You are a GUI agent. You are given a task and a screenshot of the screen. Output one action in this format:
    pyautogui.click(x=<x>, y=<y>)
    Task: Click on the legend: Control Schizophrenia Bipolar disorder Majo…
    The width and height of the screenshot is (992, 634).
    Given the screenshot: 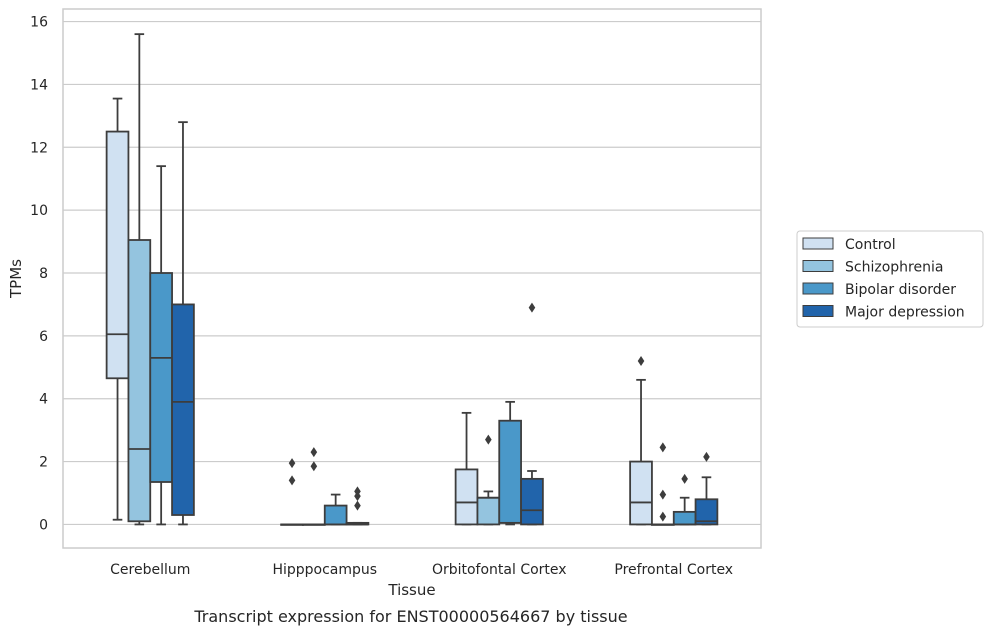 What is the action you would take?
    pyautogui.click(x=890, y=279)
    